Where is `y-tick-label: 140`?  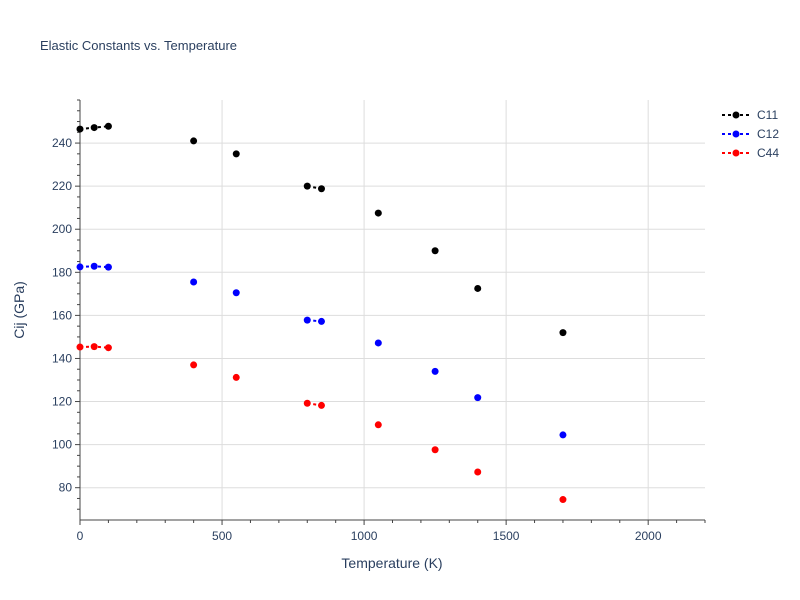 y-tick-label: 140 is located at coordinates (62, 358).